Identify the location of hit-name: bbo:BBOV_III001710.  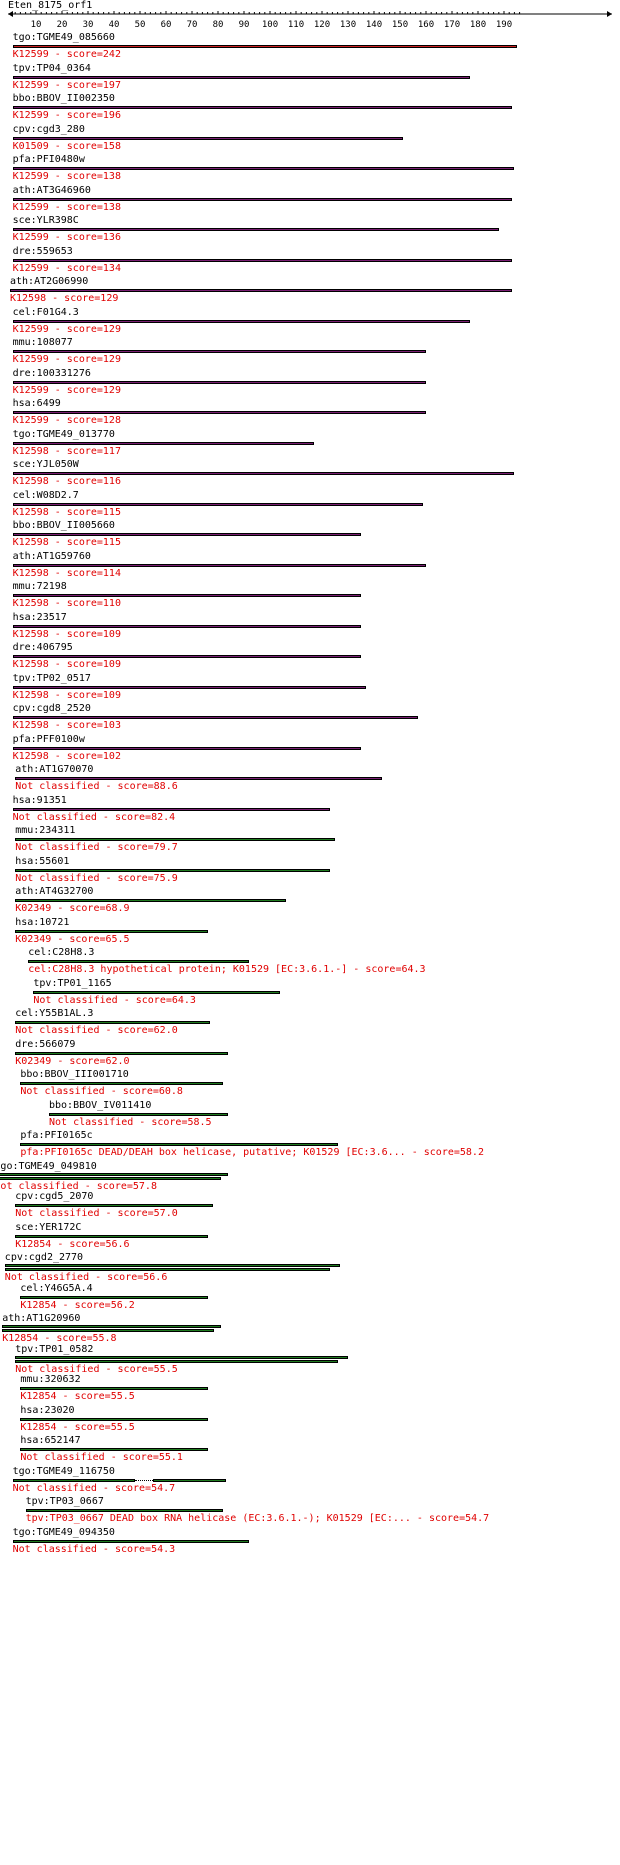
(74, 1074).